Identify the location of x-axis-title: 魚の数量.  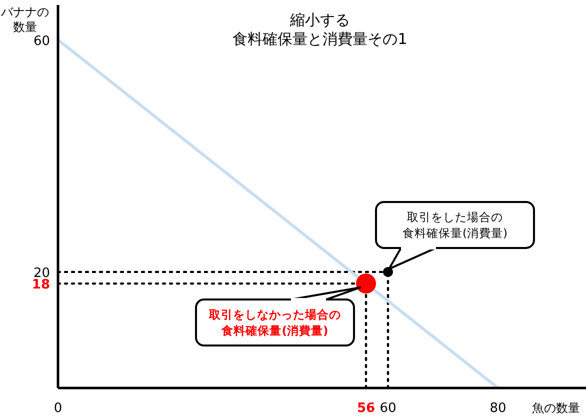
(556, 408).